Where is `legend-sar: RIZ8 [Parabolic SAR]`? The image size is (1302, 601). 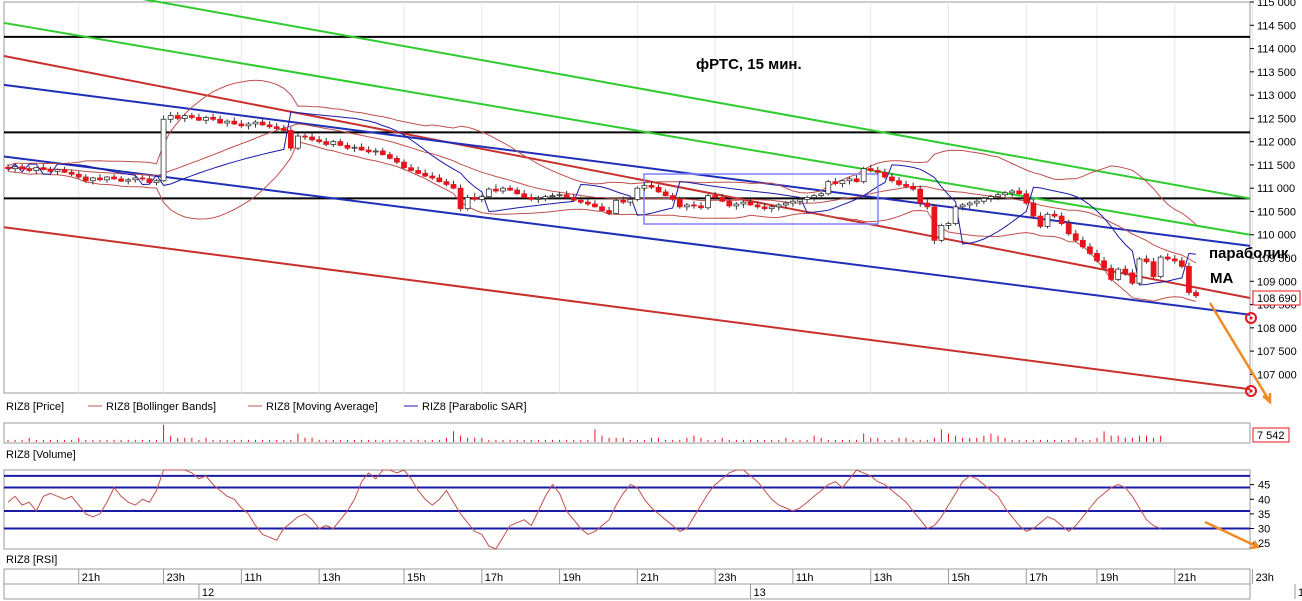 legend-sar: RIZ8 [Parabolic SAR] is located at coordinates (474, 407).